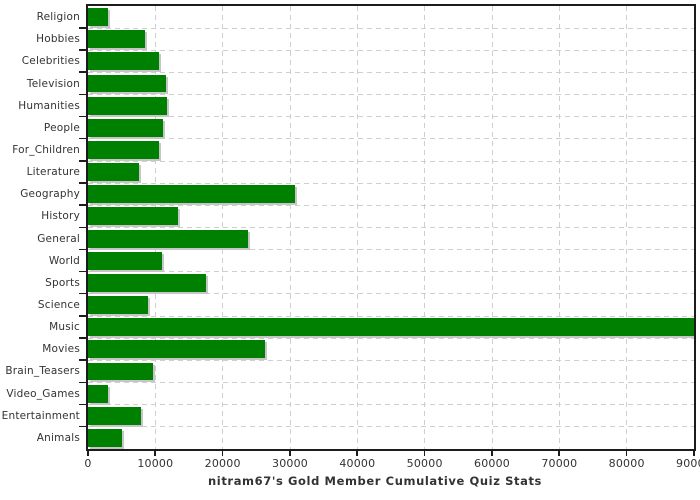  I want to click on x-axis-tick-label: 80000, so click(626, 463).